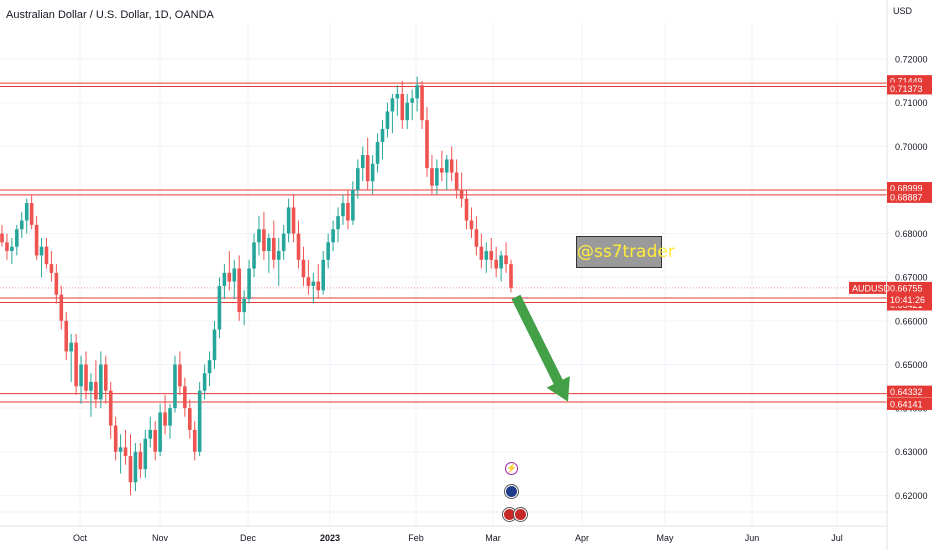 This screenshot has width=932, height=550. Describe the element at coordinates (911, 321) in the screenshot. I see `y-tick-label: 0.66000` at that location.